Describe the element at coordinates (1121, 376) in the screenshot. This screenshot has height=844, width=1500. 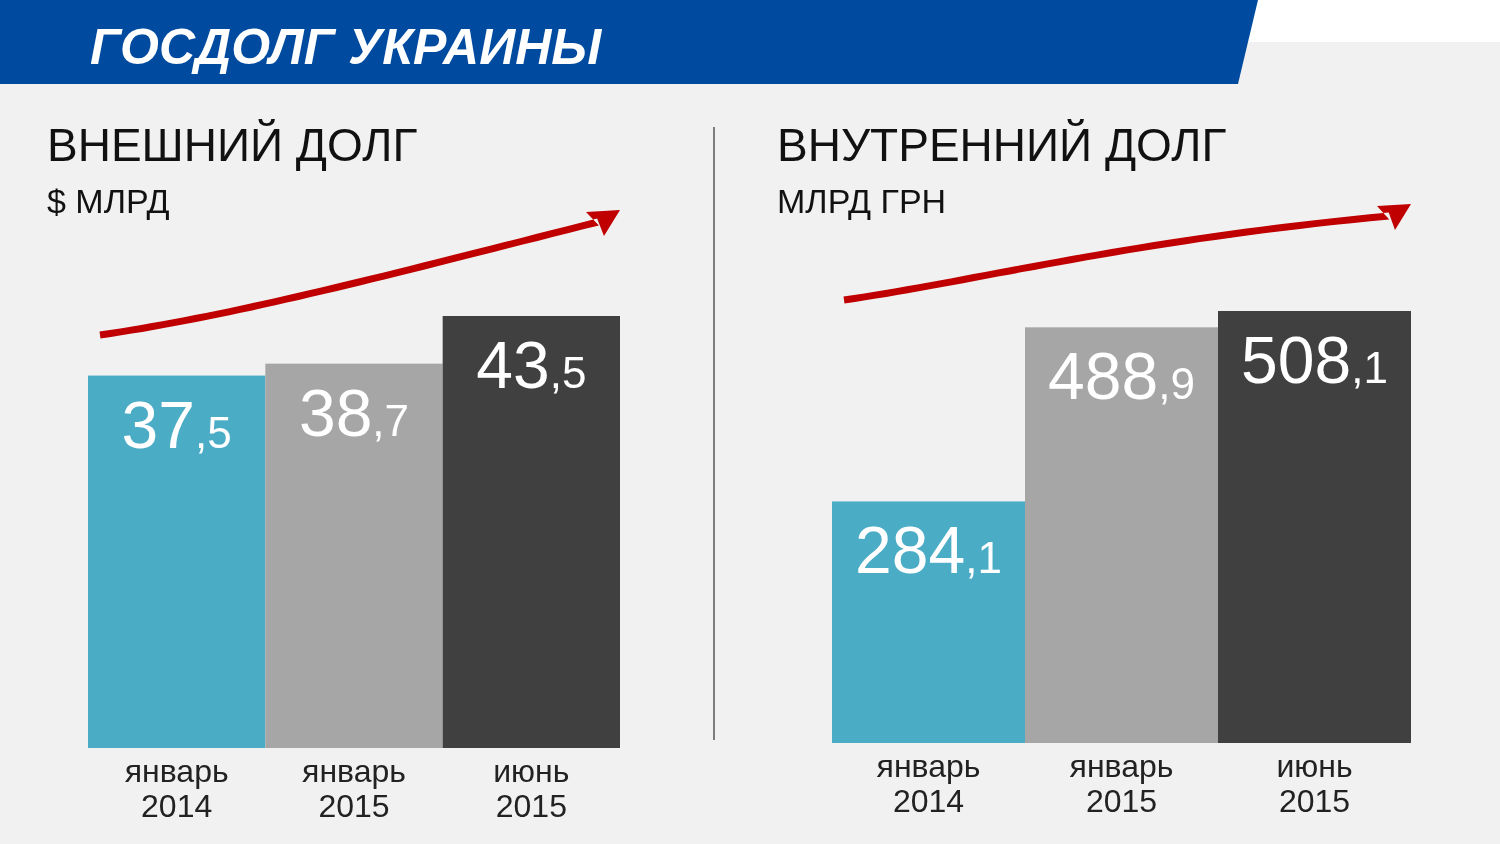
I see `data-label: 488,9` at that location.